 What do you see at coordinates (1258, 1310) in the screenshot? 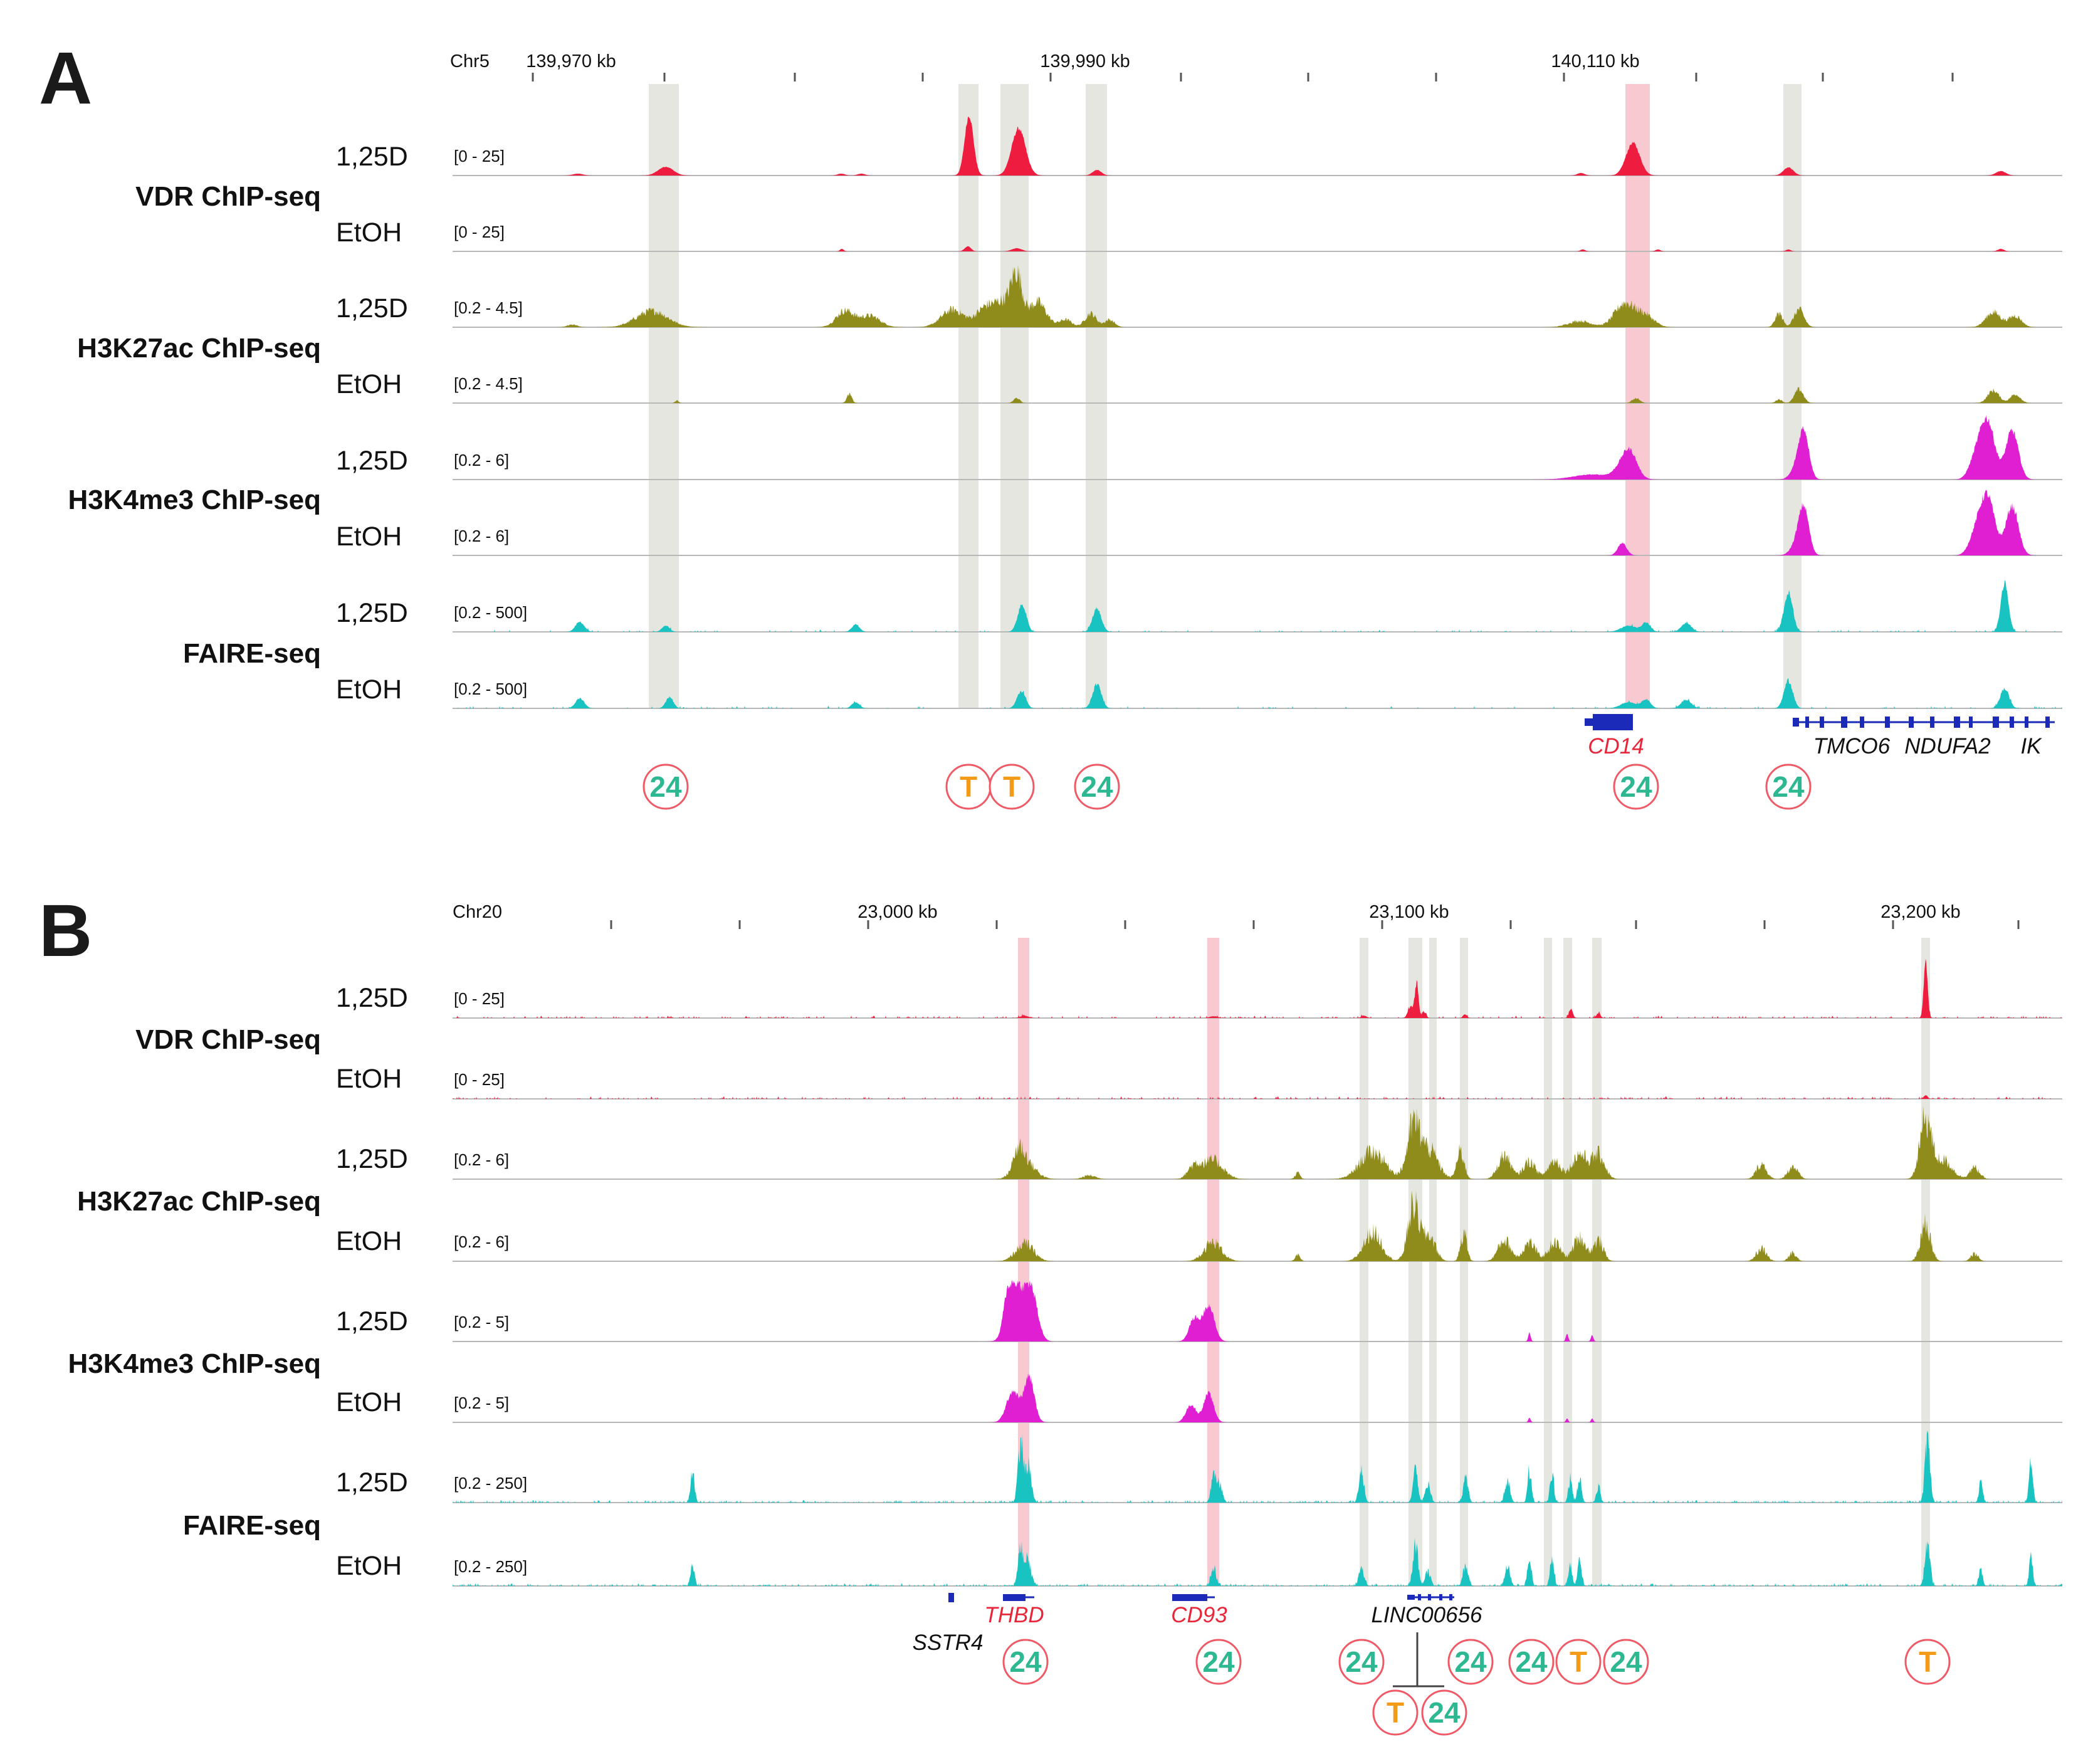
I see `signal-track-h3k4me3-125d` at bounding box center [1258, 1310].